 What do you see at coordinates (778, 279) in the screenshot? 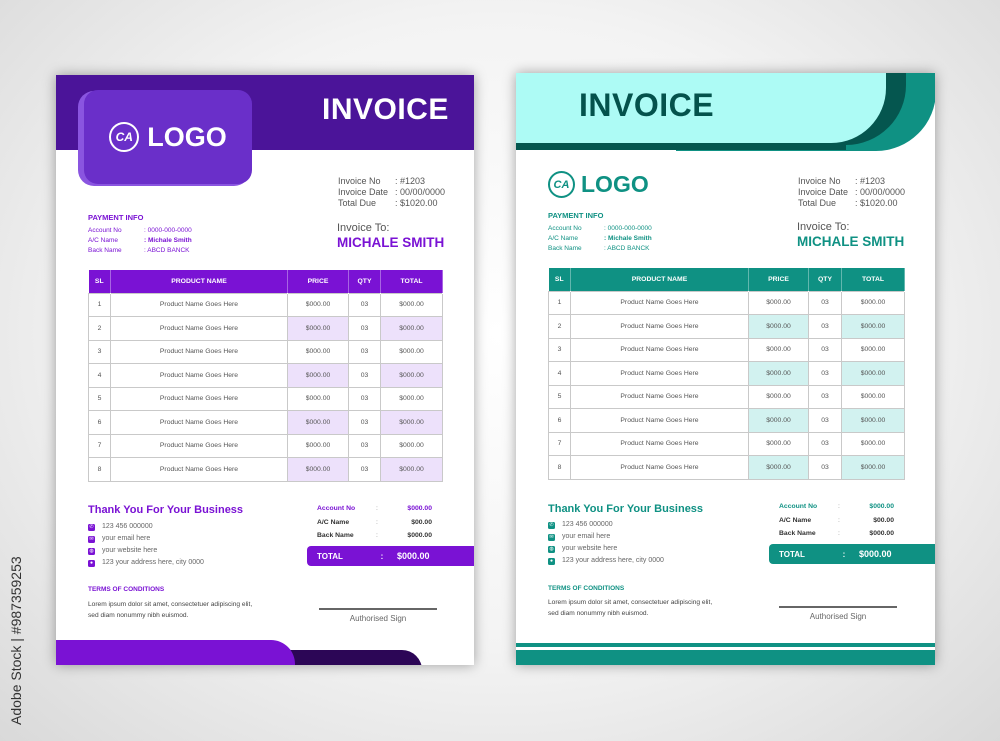
I see `column-header: PRICE` at bounding box center [778, 279].